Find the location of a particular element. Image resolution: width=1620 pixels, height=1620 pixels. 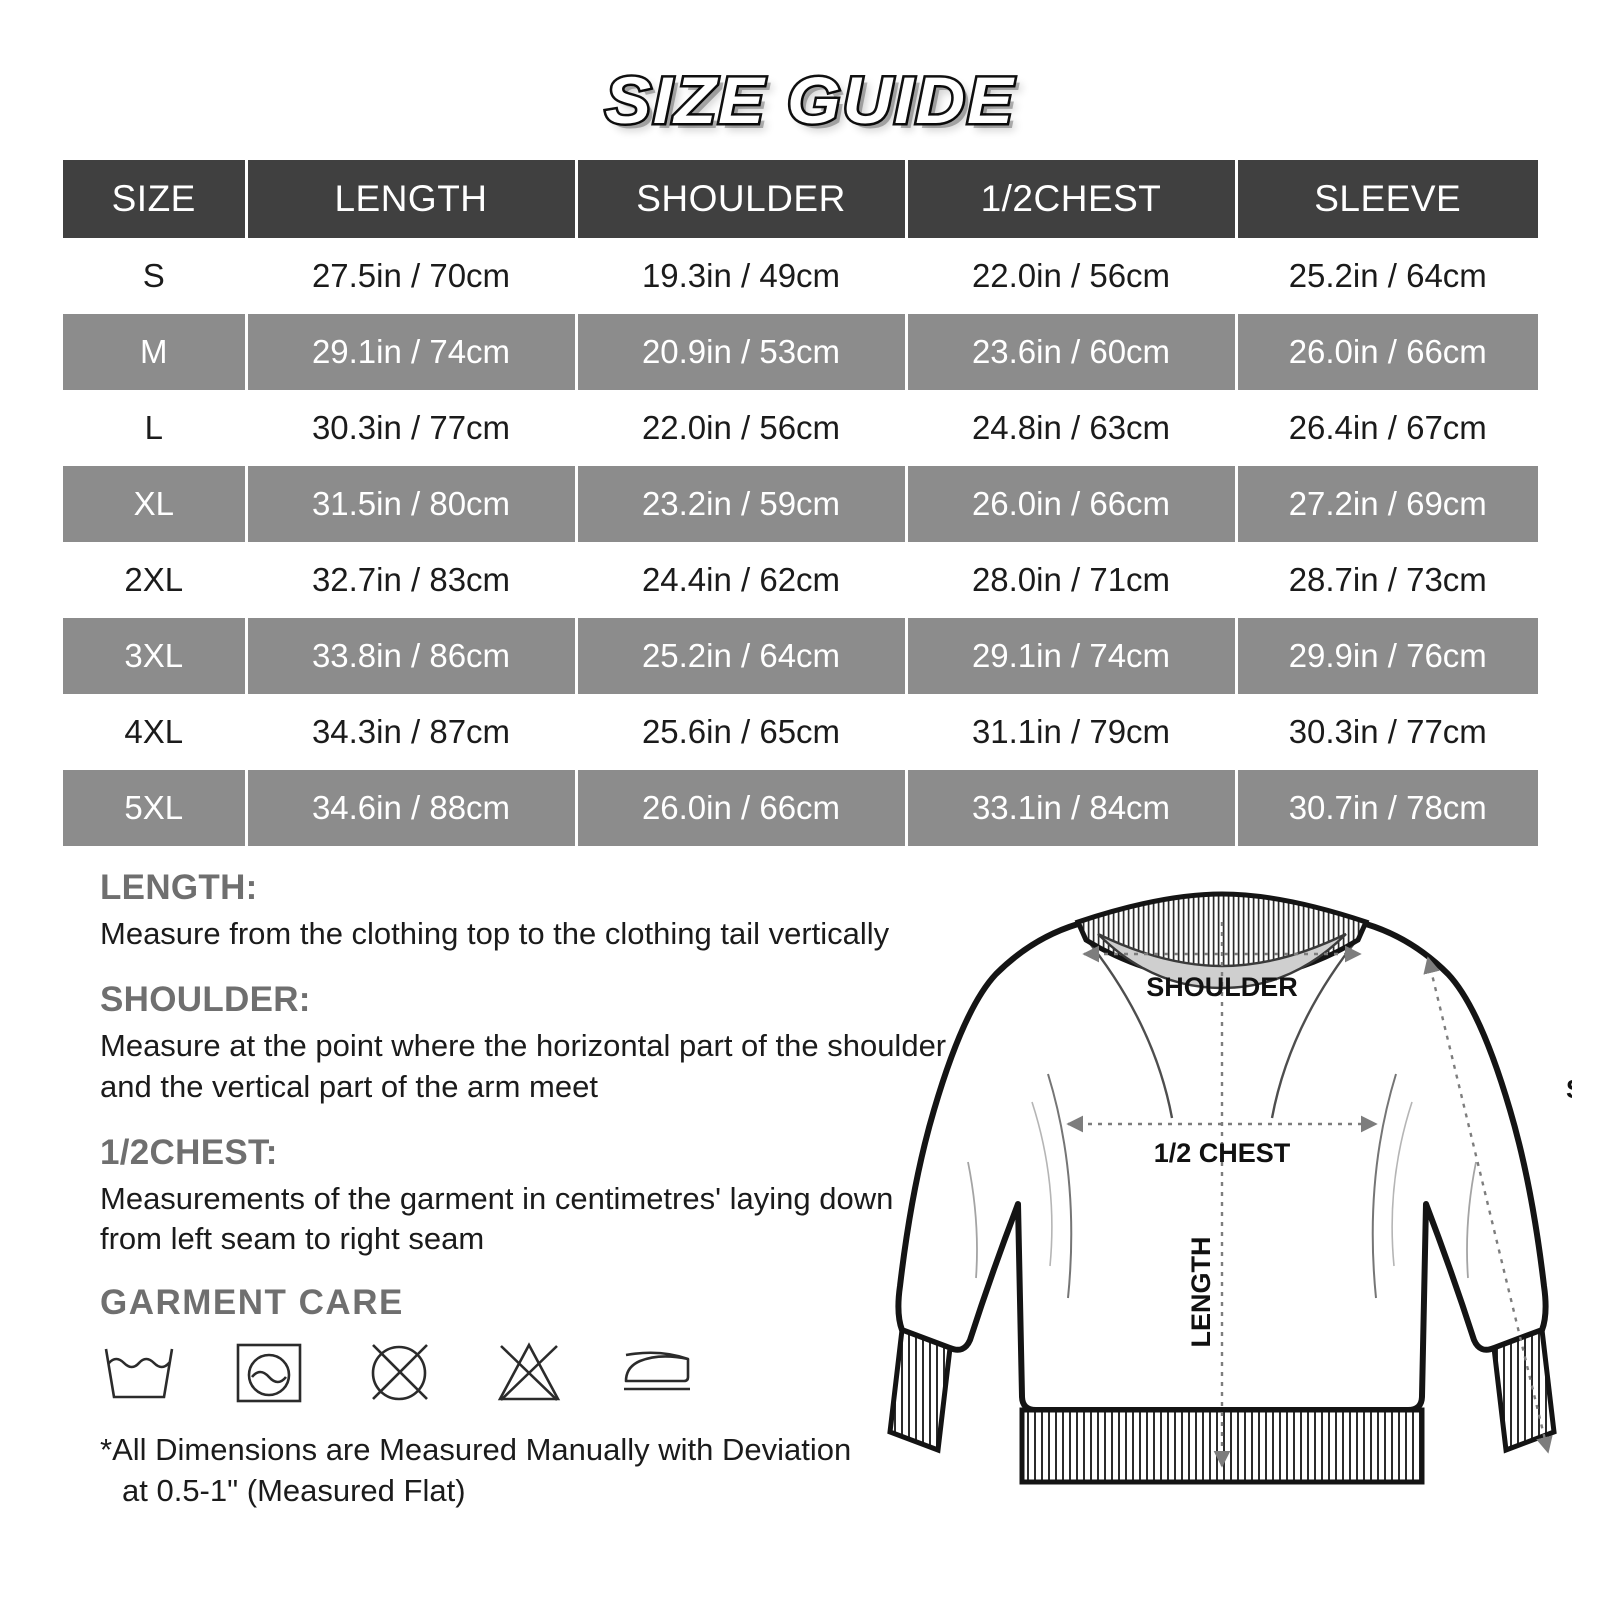

sleeve-label: SLEEVE is located at coordinates (1569, 1089).